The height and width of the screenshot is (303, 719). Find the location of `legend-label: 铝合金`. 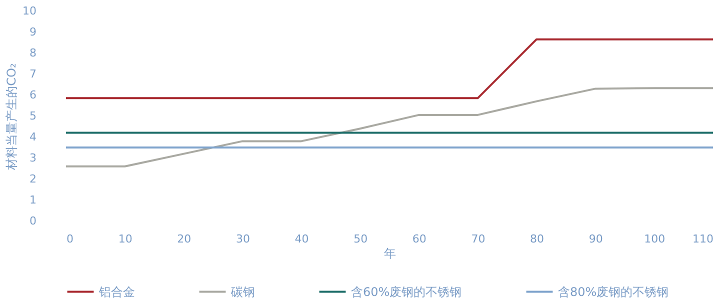

legend-label: 铝合金 is located at coordinates (116, 291).